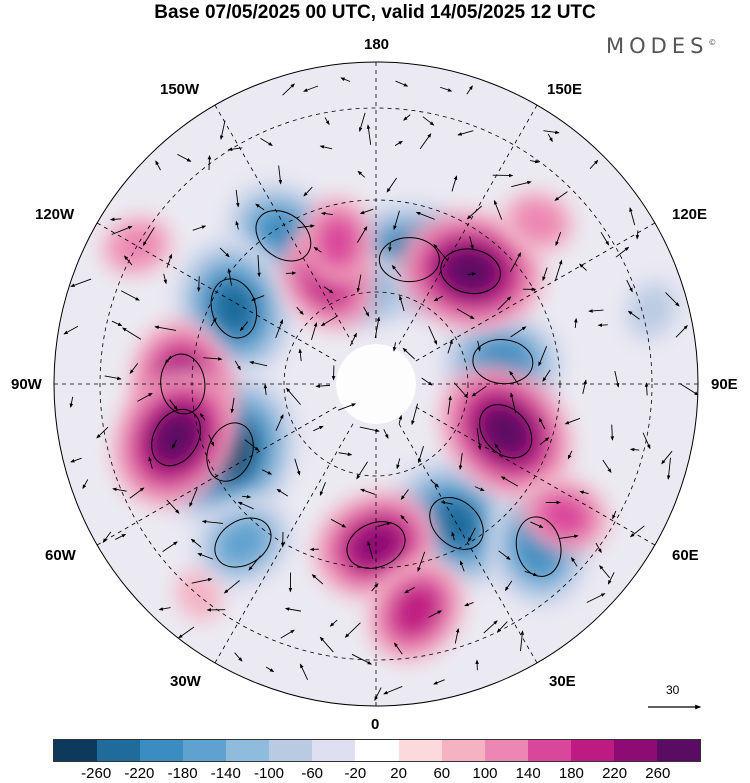 This screenshot has width=750, height=783. Describe the element at coordinates (415, 610) in the screenshot. I see `anomaly-center` at that location.